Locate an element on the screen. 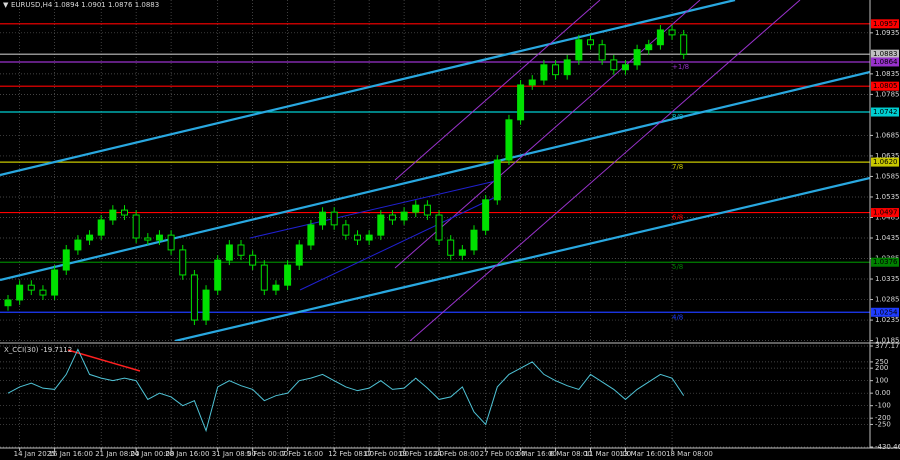  level-label: 1.0497 is located at coordinates (885, 213).